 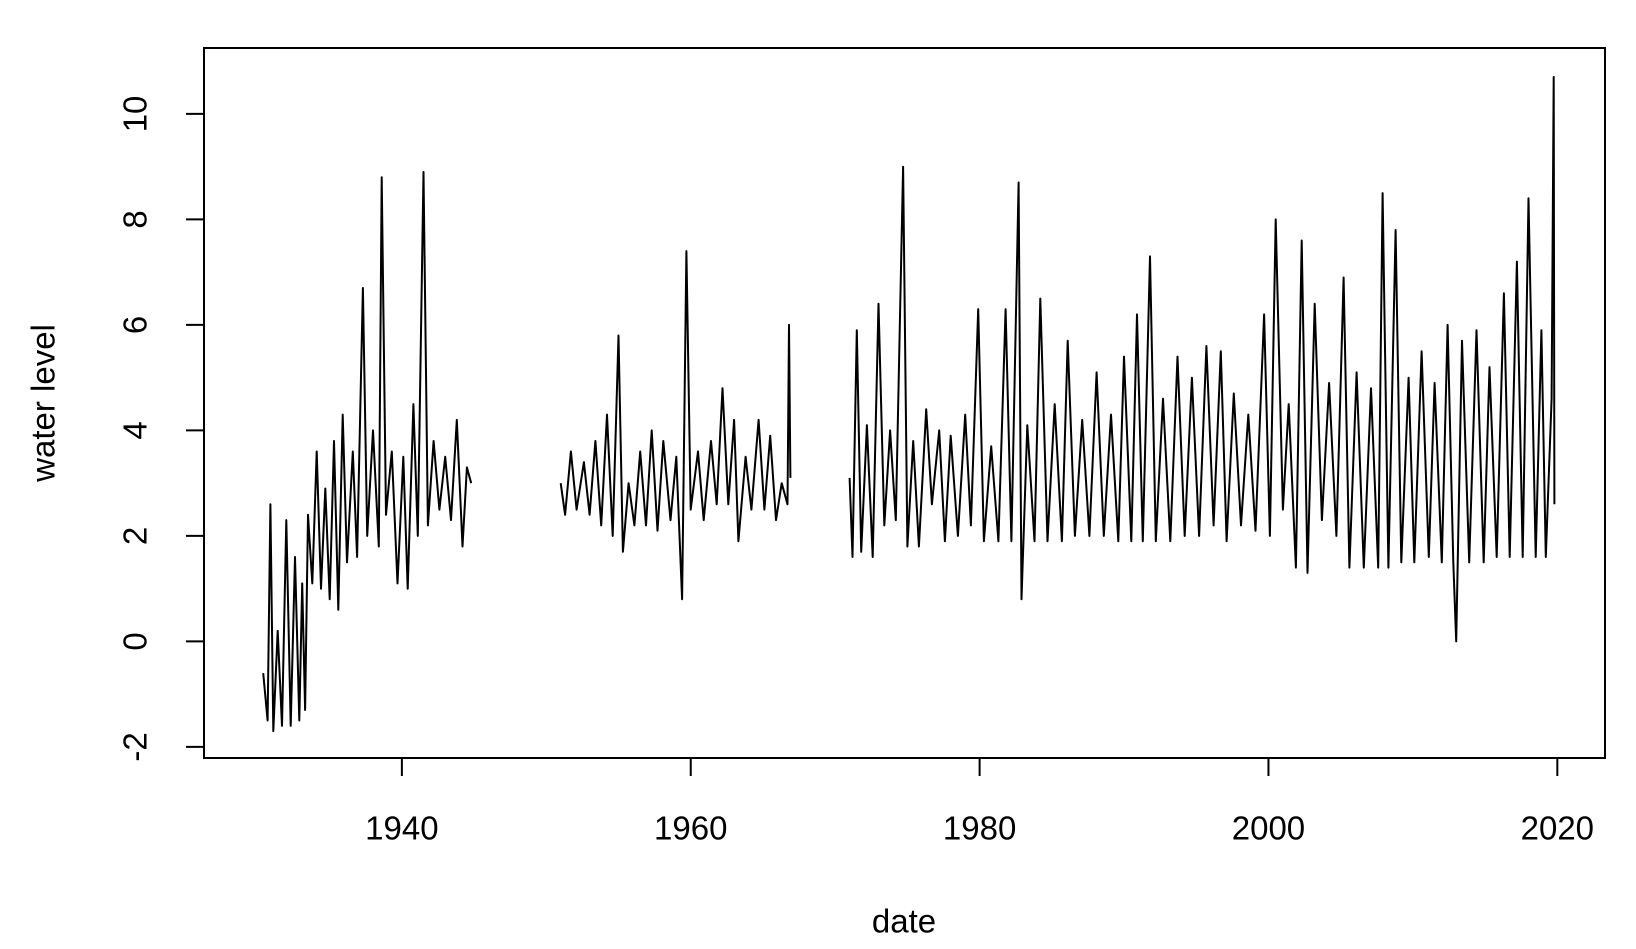 I want to click on x-tick-label: 1980, so click(x=979, y=828).